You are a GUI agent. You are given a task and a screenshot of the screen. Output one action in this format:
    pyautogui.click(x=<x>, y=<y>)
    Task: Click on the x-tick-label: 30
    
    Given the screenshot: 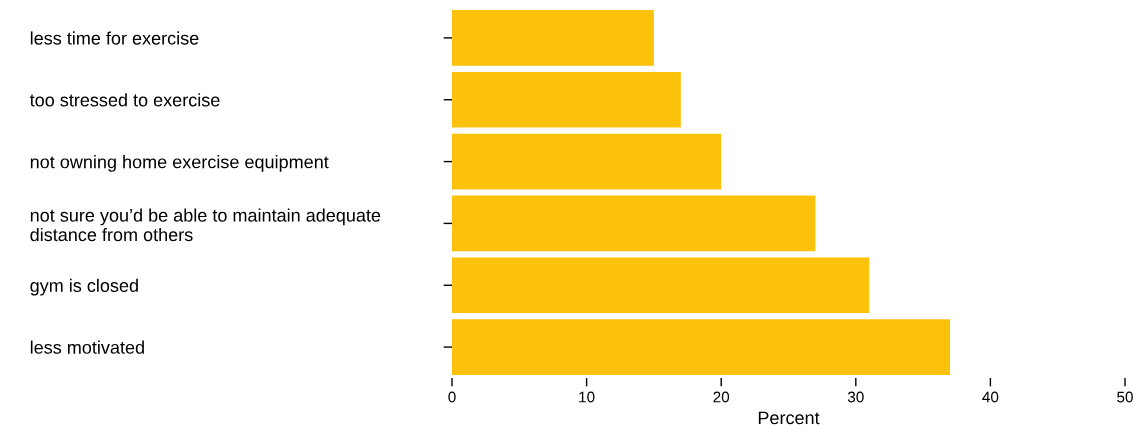 What is the action you would take?
    pyautogui.click(x=855, y=397)
    